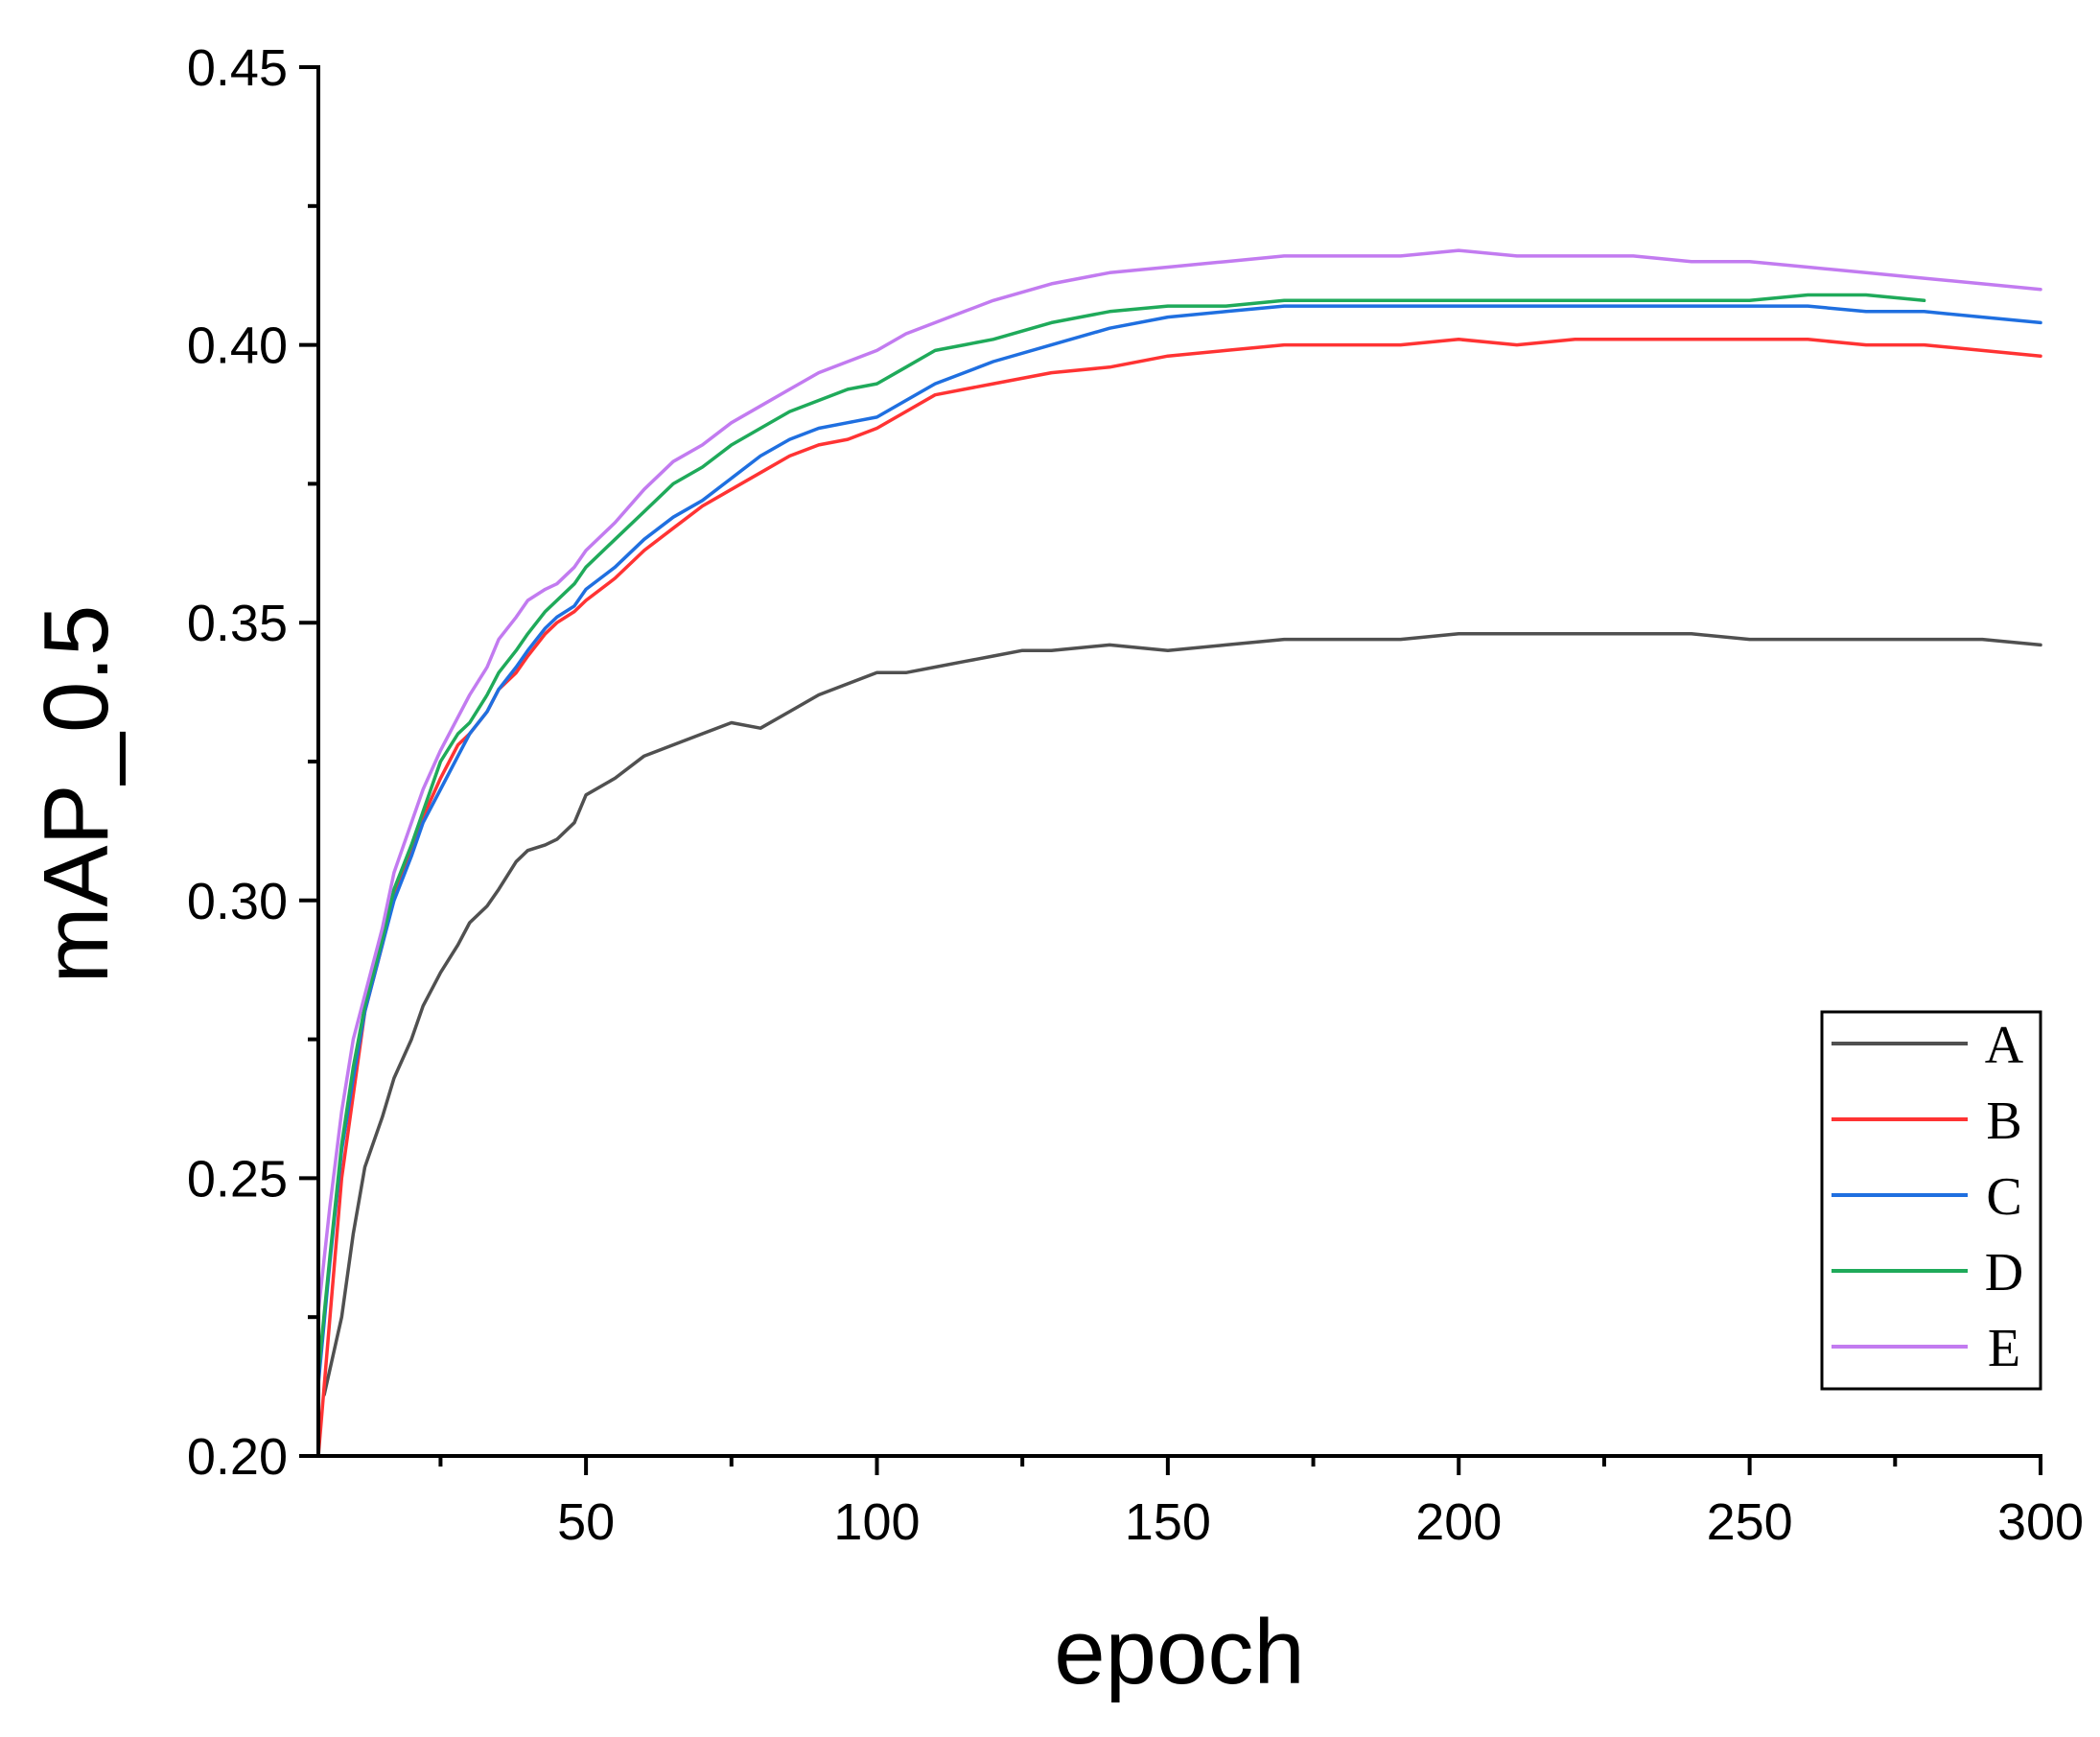  Describe the element at coordinates (586, 1522) in the screenshot. I see `x-tick-label: 50` at that location.